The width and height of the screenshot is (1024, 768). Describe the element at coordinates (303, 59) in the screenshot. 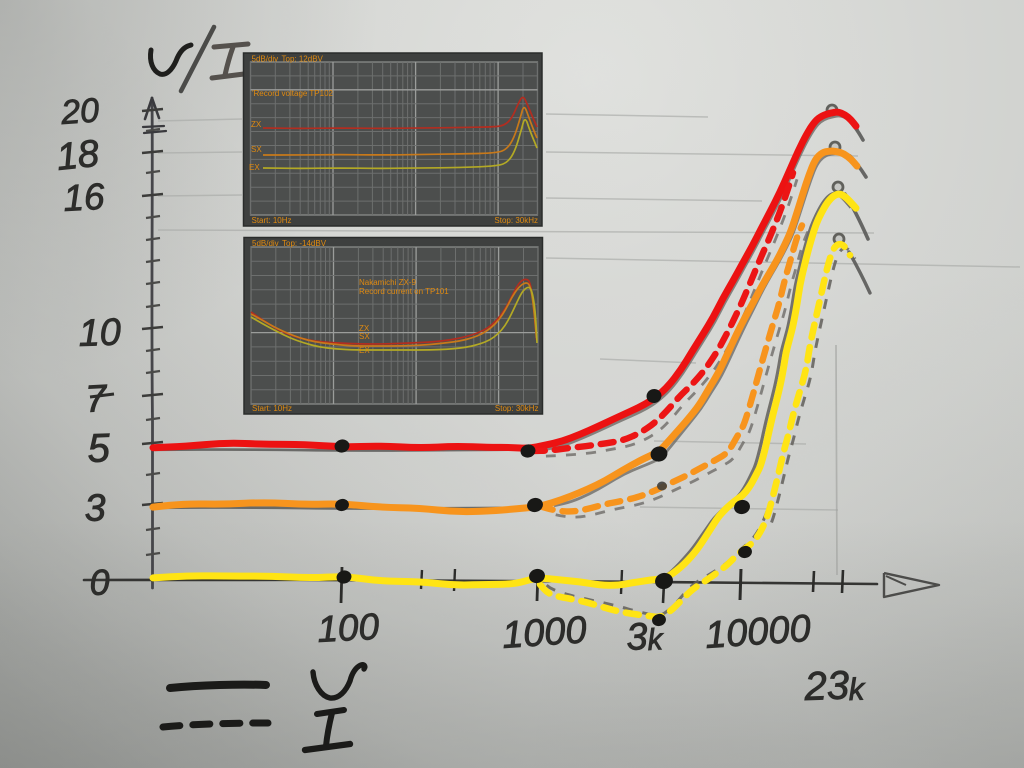

I see `svg-text: Top: 12dBV` at that location.